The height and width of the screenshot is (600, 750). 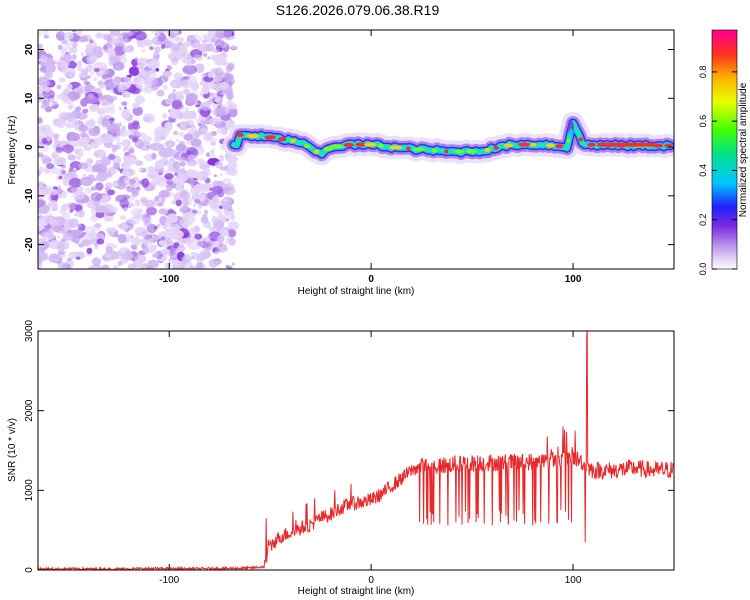 I want to click on y-tick-label: -20, so click(x=29, y=244).